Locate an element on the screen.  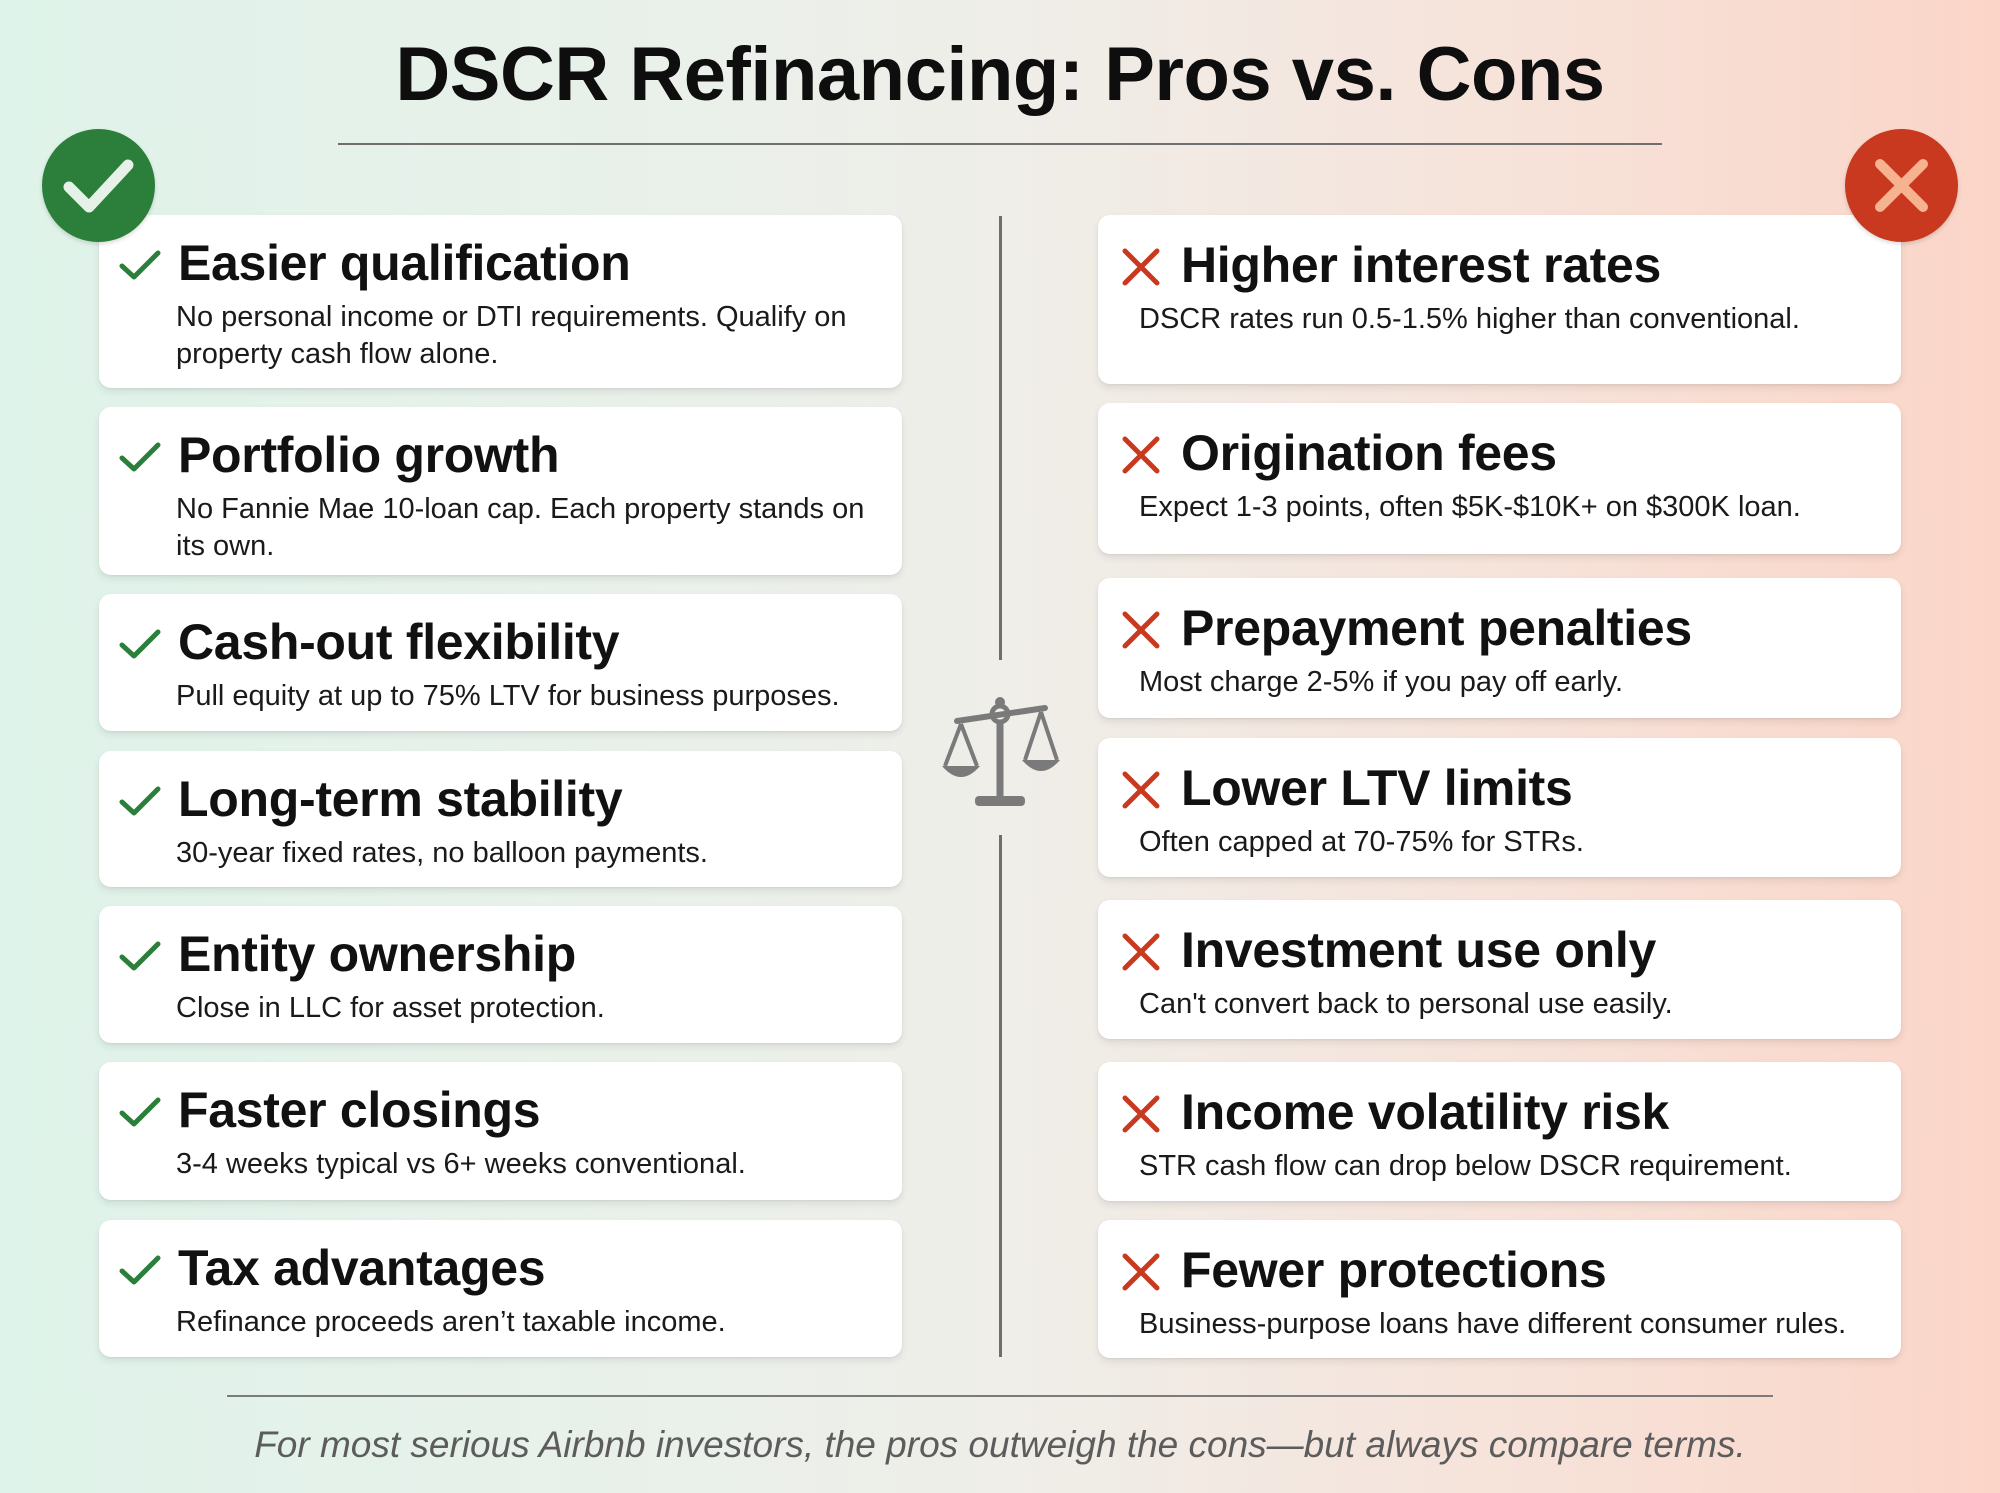
con-description: Often capped at 70-75% for STRs. is located at coordinates (1361, 842).